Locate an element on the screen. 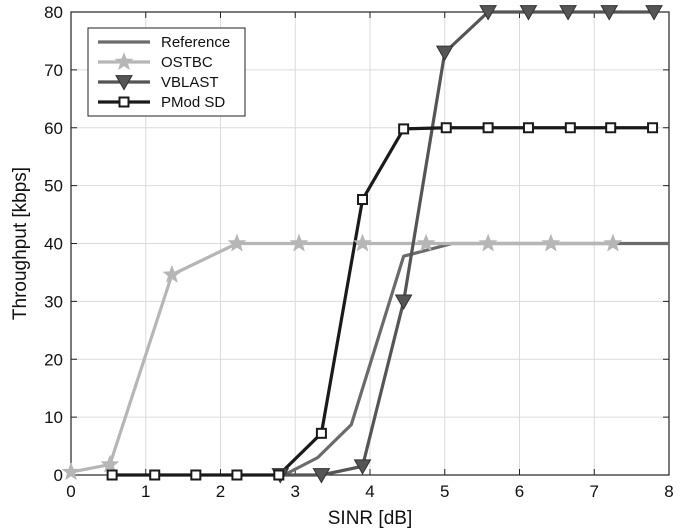 This screenshot has width=686, height=531. y-tick-label: 20 is located at coordinates (53, 359).